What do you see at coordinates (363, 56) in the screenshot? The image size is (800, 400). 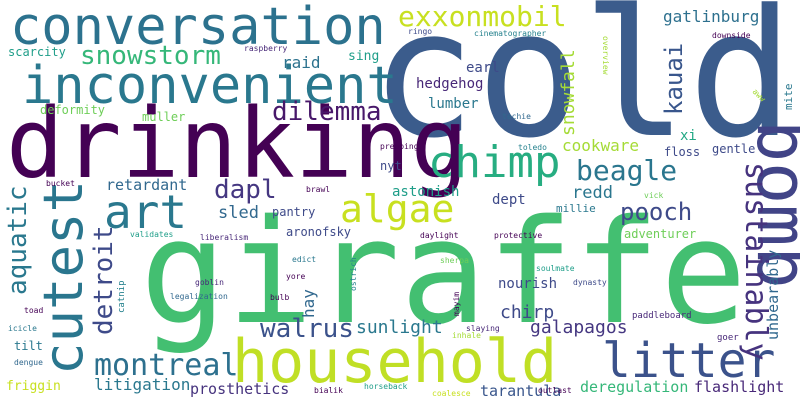 I see `word-sing: sing` at bounding box center [363, 56].